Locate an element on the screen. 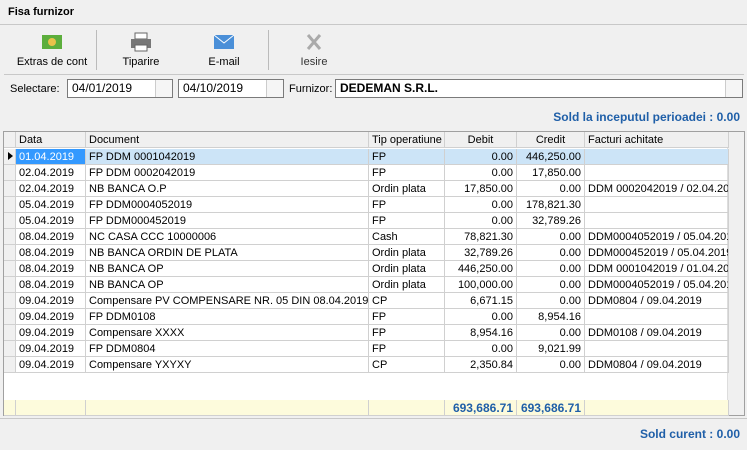  table-cell: 9,021.99 is located at coordinates (551, 349).